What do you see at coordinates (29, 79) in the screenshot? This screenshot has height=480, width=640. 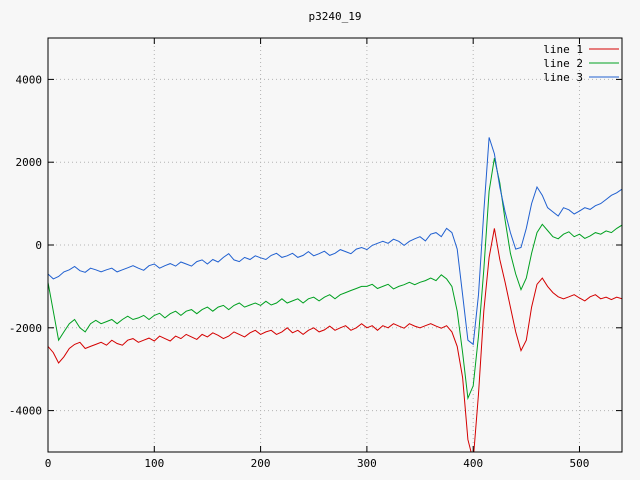 I see `y-tick-label: 4000` at bounding box center [29, 79].